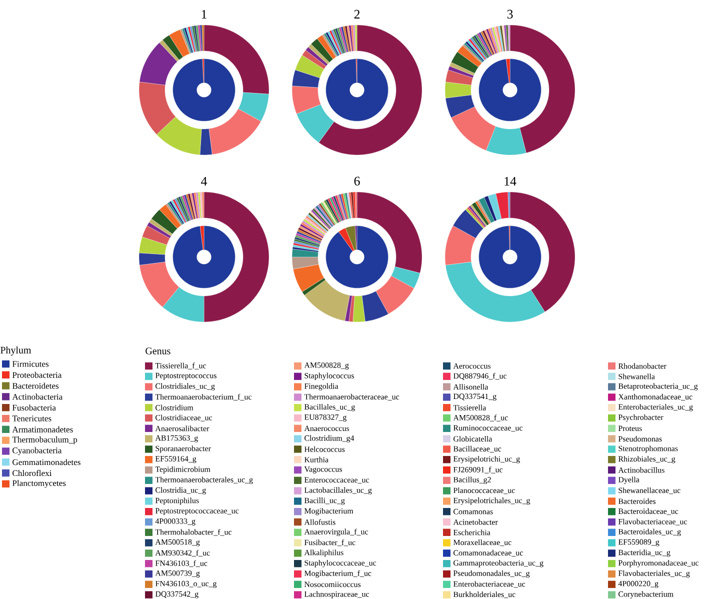 This screenshot has height=599, width=717. Describe the element at coordinates (357, 181) in the screenshot. I see `chart-title: 6` at that location.